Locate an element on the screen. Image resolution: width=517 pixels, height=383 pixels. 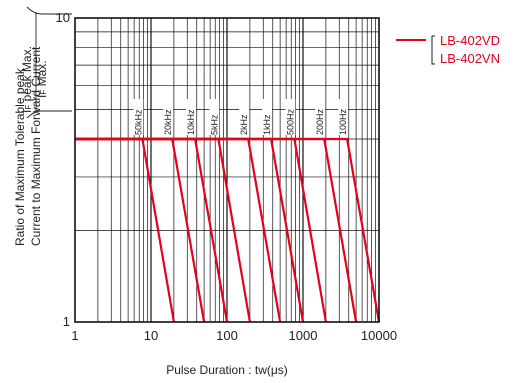
freq-label: 50kHz is located at coordinates (138, 122).